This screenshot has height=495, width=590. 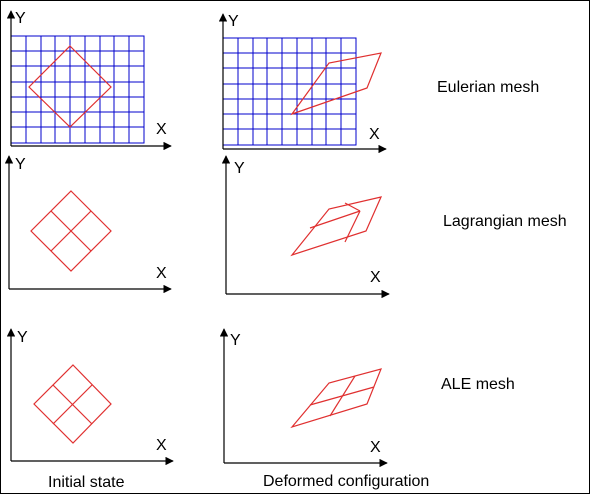 I want to click on panel-lagrangian-deformed: Y X, so click(x=305, y=227).